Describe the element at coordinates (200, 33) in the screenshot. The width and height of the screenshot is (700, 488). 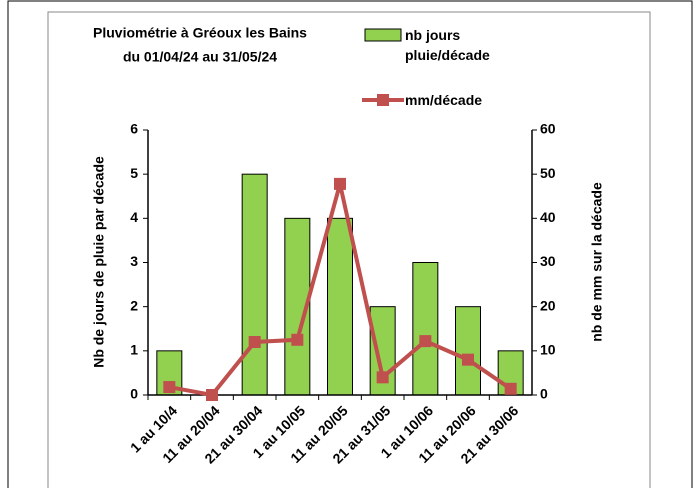
I see `chart-title: Pluviométrie à Gréoux les Bains` at that location.